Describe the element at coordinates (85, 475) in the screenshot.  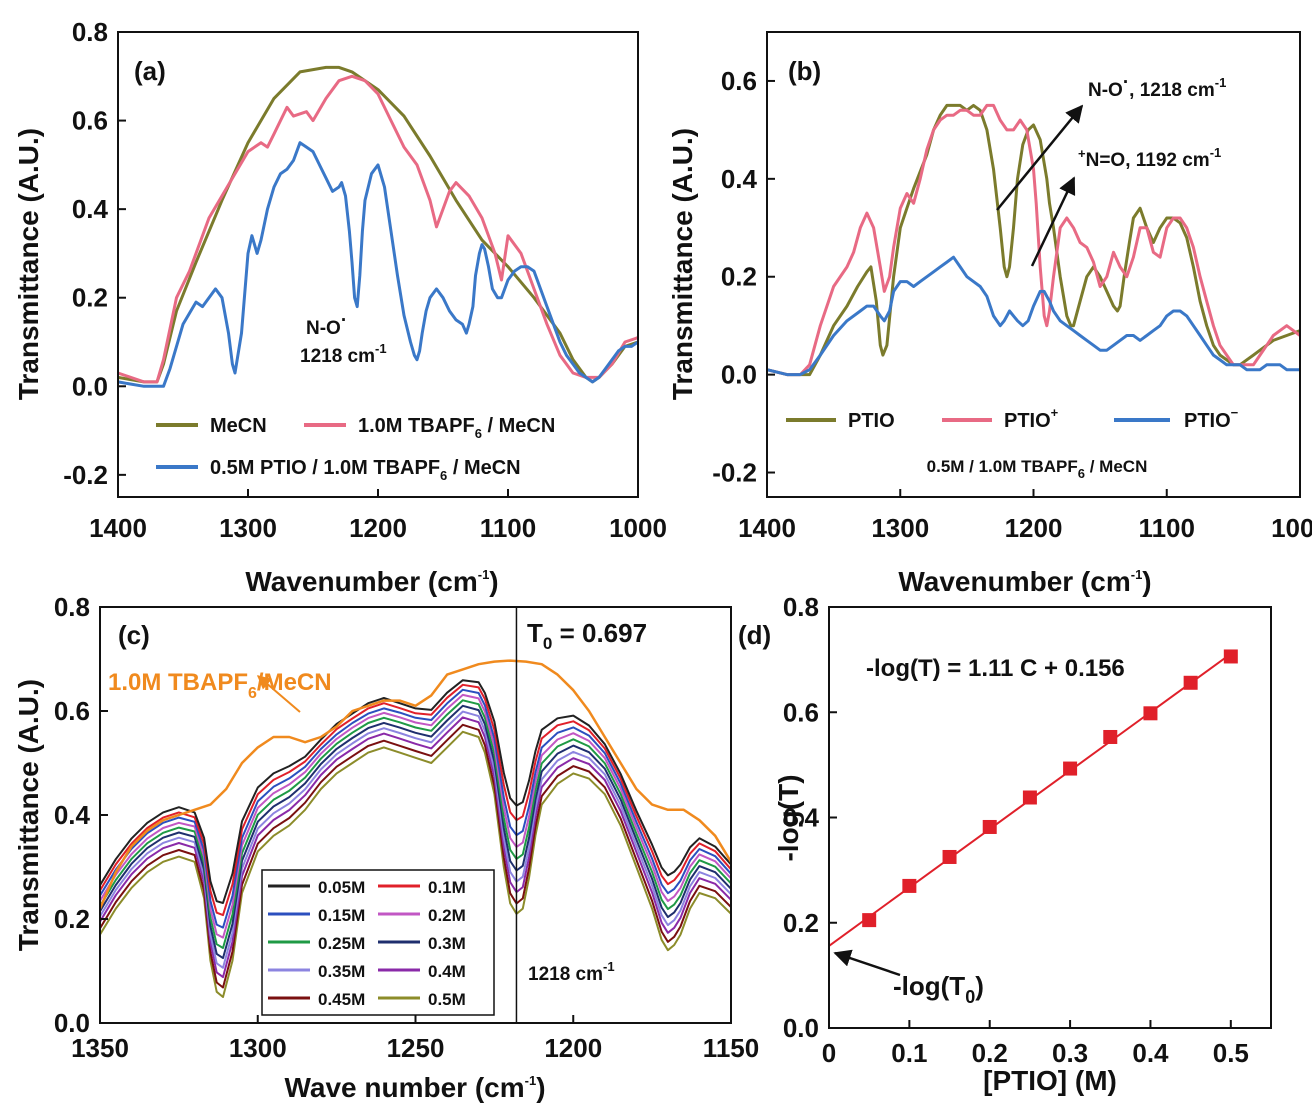
I see `panel-a-y-tick-label: -0.2` at that location.